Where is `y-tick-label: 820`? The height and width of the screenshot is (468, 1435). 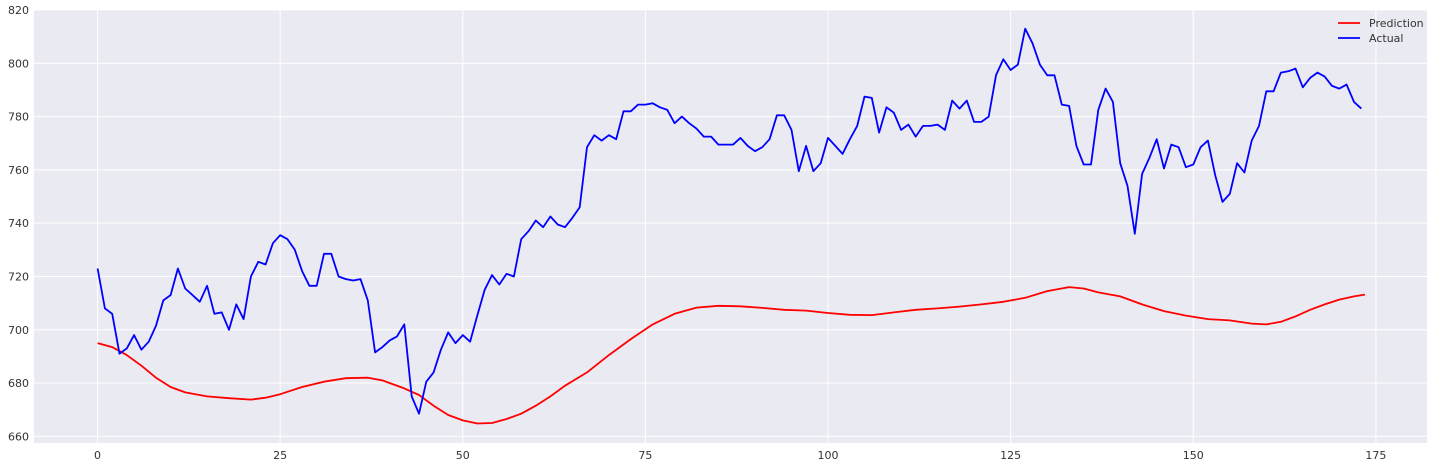
y-tick-label: 820 is located at coordinates (18, 10).